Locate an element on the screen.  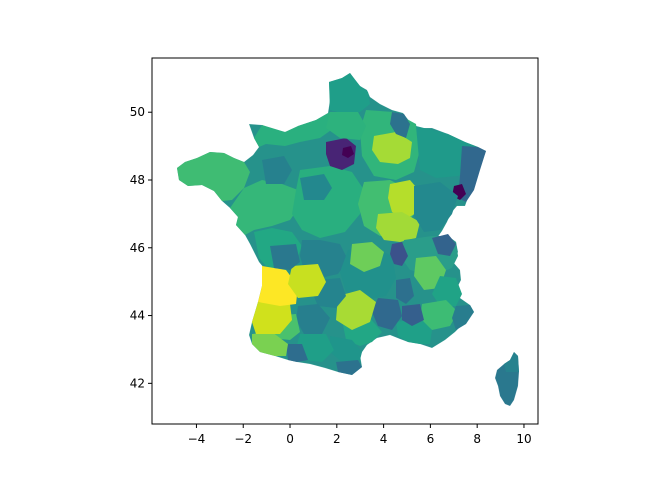
y-tick-label: 48 is located at coordinates (137, 180).